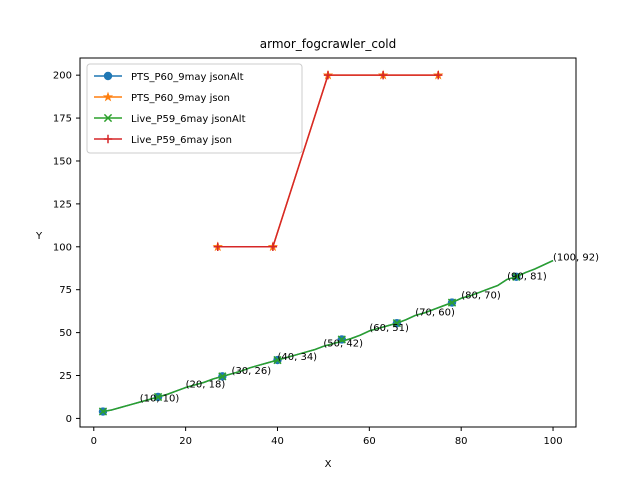 The width and height of the screenshot is (640, 484). I want to click on legend-entry: Live_P59_6may jsonAlt, so click(170, 119).